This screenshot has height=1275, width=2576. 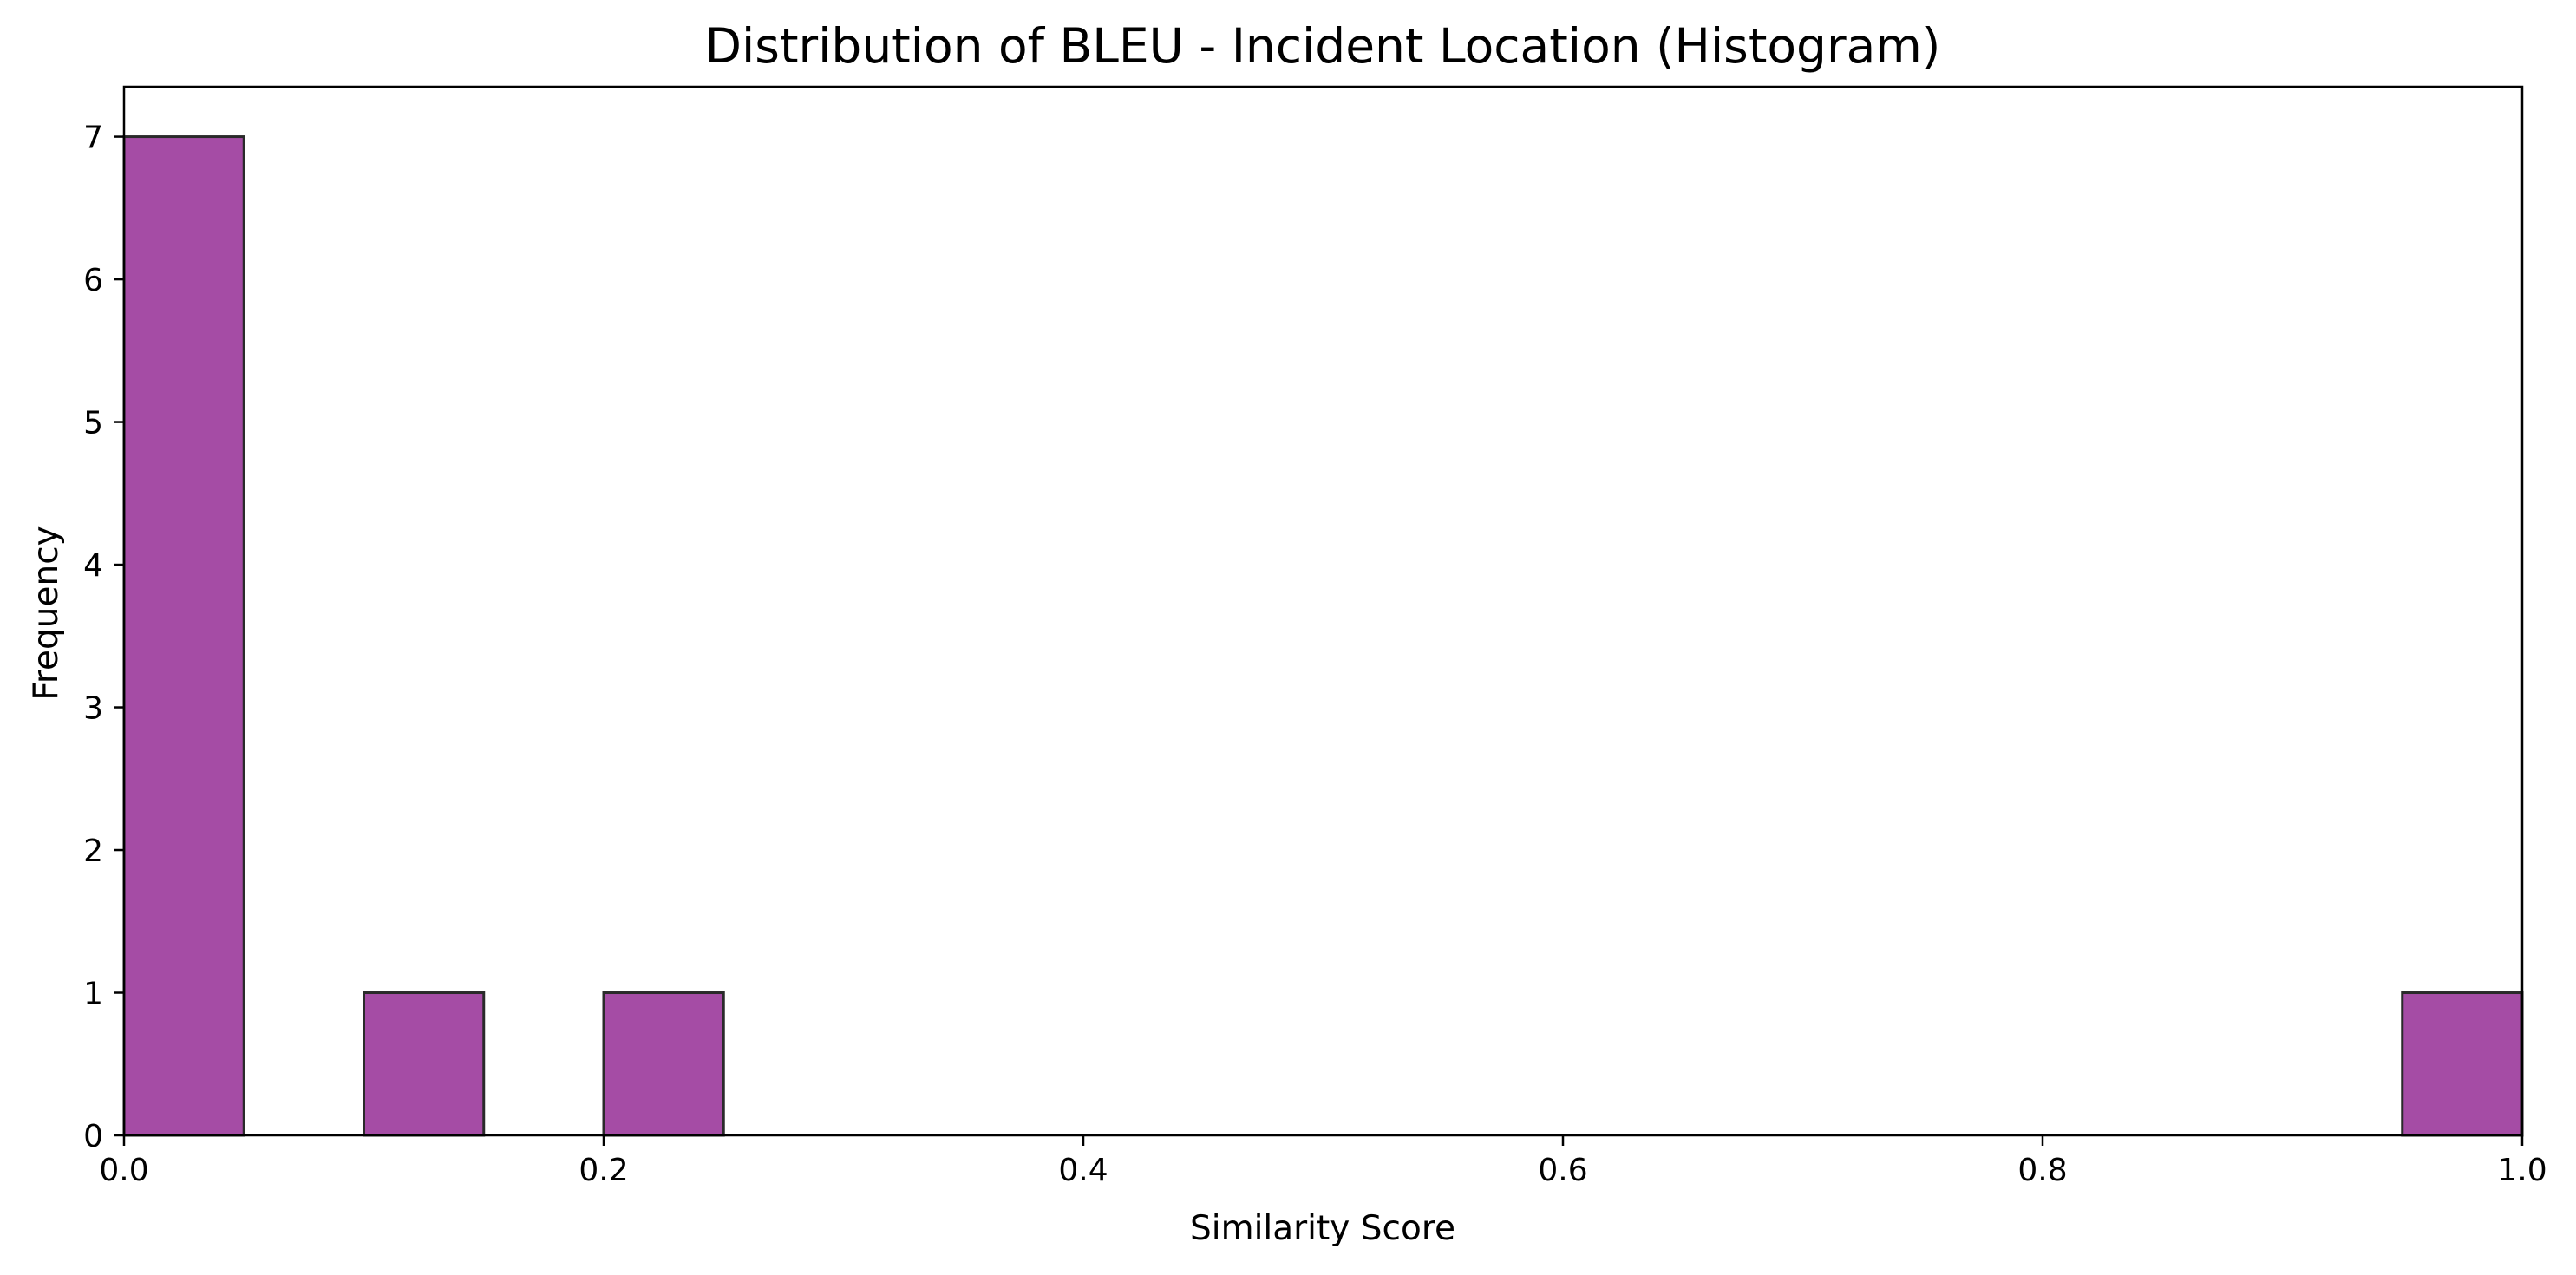 I want to click on x-axis-ticks: 0.0 0.2 0.4 0.6 0.8 1.0, so click(x=1323, y=1161).